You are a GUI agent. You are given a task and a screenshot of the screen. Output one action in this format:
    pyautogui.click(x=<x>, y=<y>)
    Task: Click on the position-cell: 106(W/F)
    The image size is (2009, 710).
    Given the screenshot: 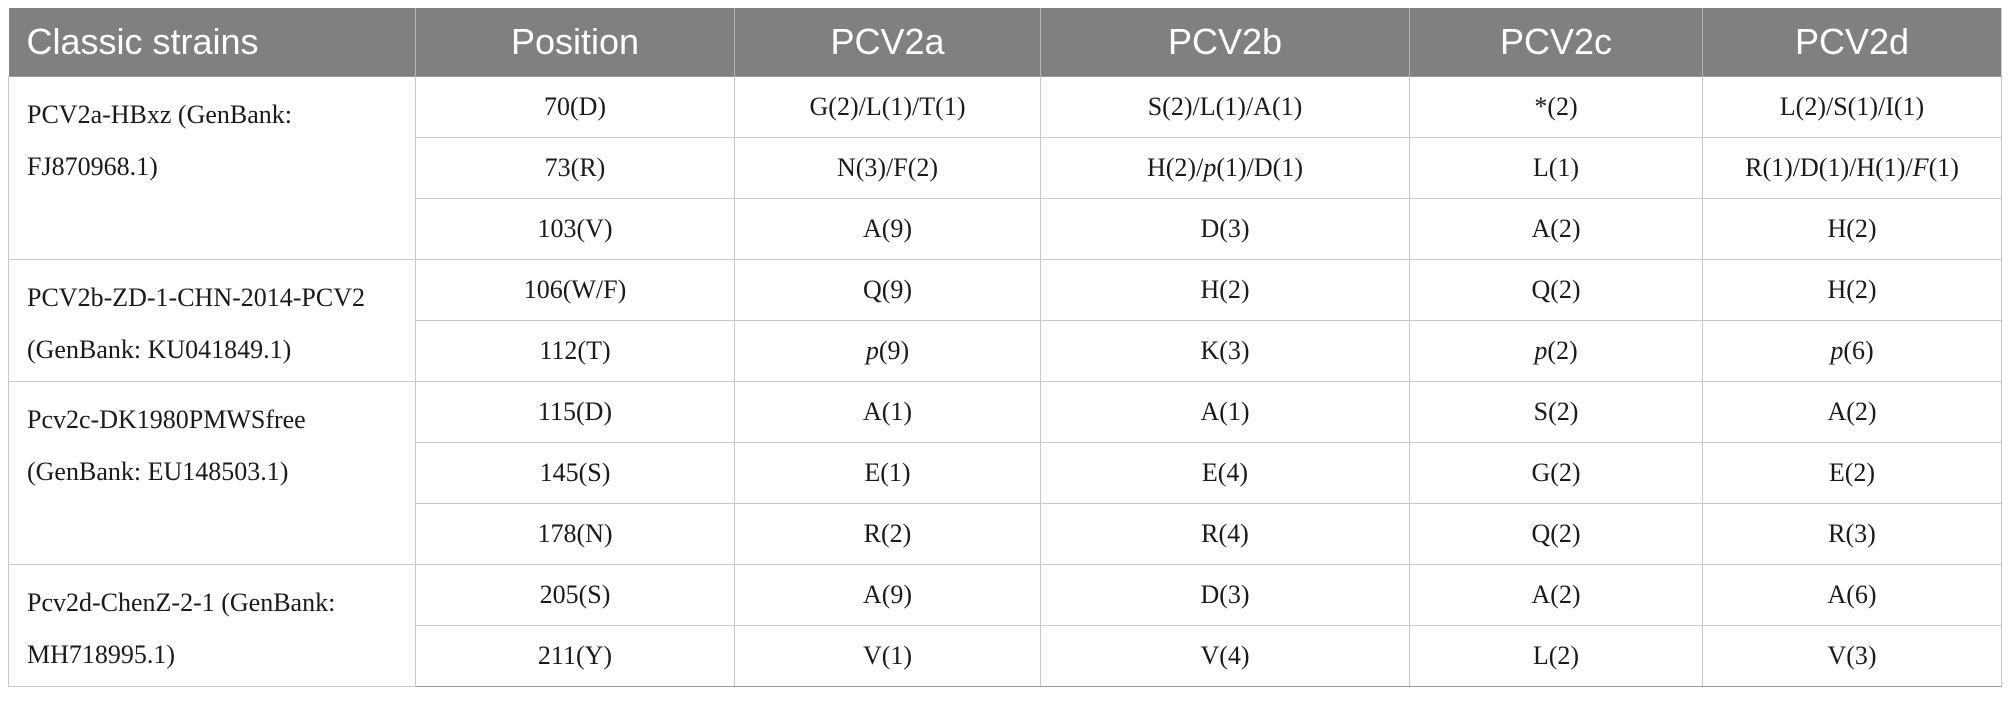 What is the action you would take?
    pyautogui.click(x=575, y=290)
    